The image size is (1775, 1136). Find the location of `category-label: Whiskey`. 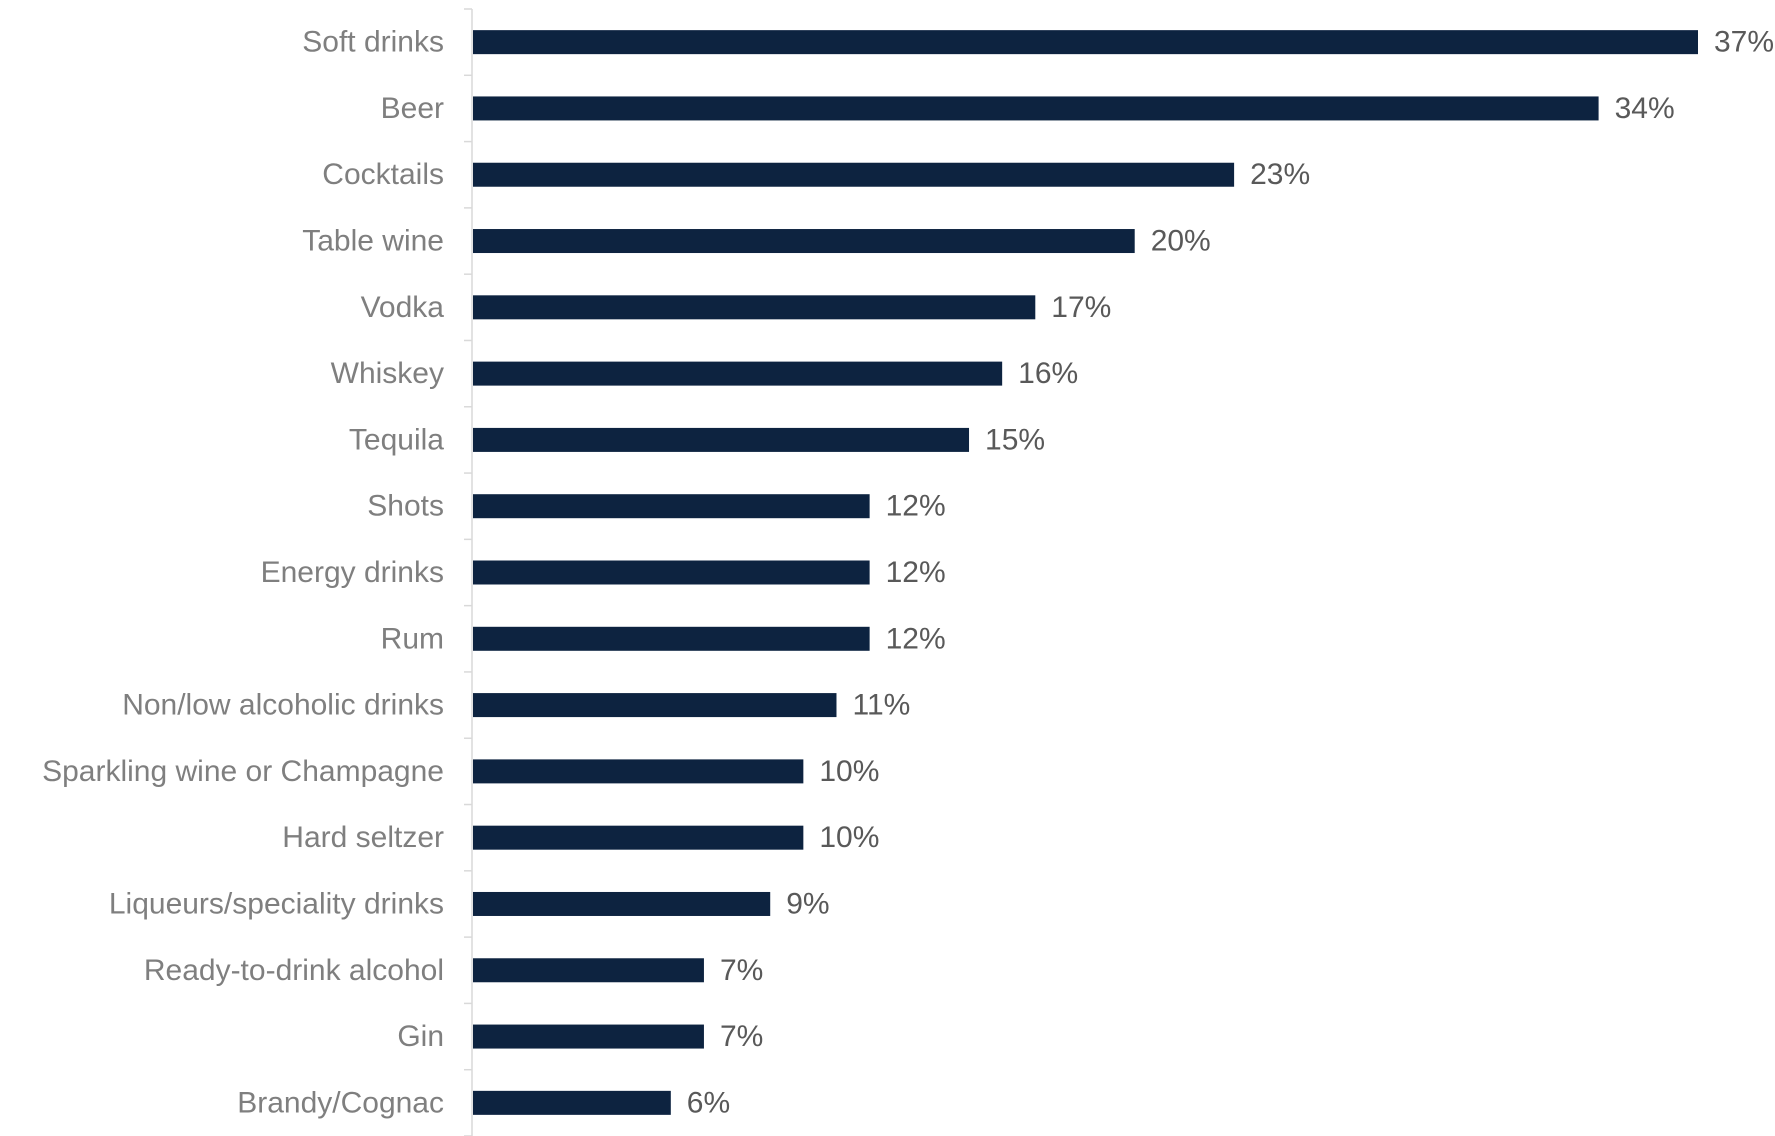

category-label: Whiskey is located at coordinates (387, 373).